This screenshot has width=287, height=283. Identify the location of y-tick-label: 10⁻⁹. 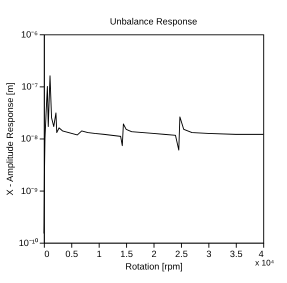
(29, 191).